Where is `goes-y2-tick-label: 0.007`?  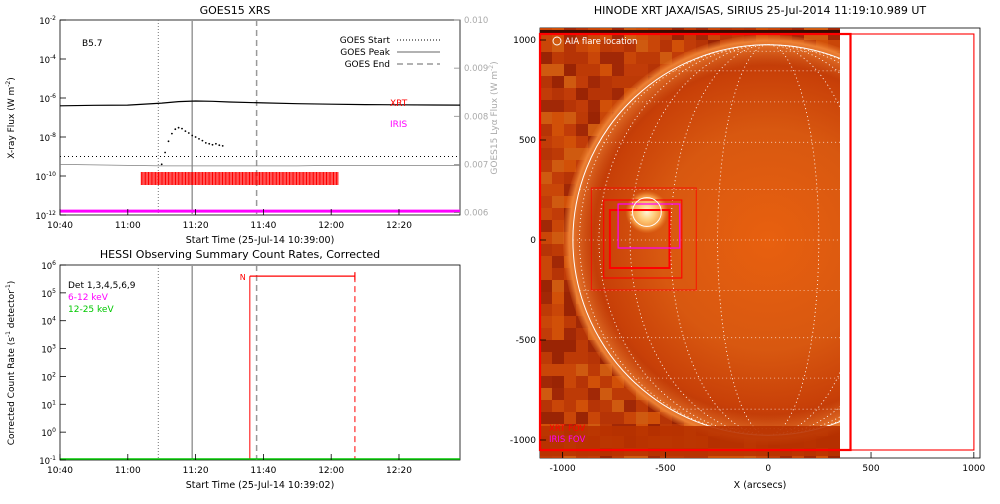 goes-y2-tick-label: 0.007 is located at coordinates (476, 165).